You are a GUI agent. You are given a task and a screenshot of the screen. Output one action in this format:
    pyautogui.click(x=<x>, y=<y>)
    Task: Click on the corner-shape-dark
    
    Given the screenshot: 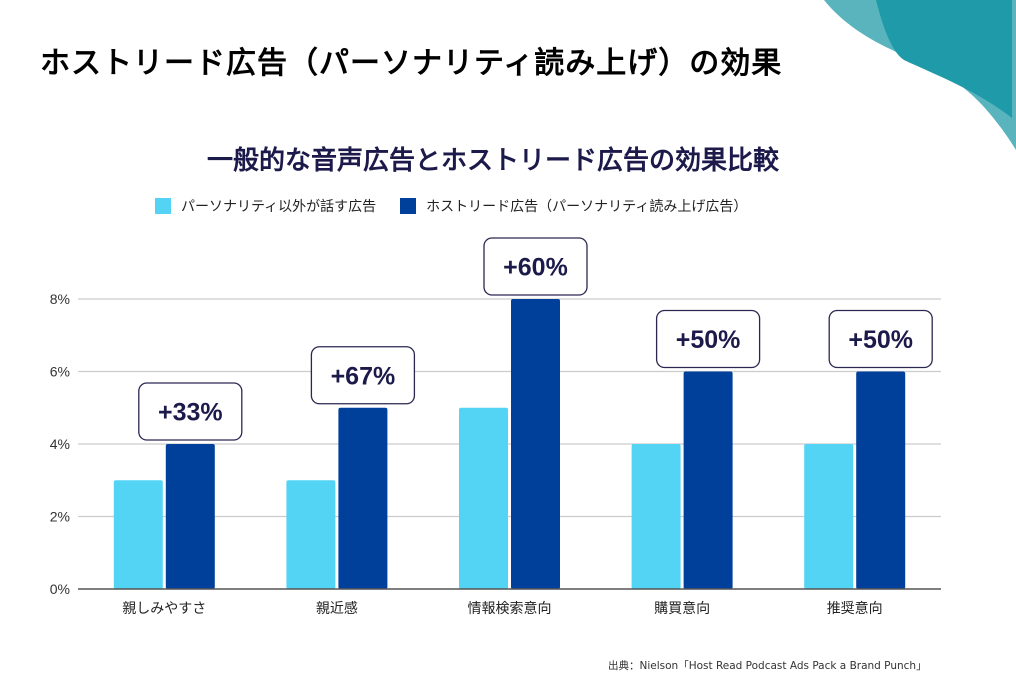 What is the action you would take?
    pyautogui.click(x=944, y=59)
    